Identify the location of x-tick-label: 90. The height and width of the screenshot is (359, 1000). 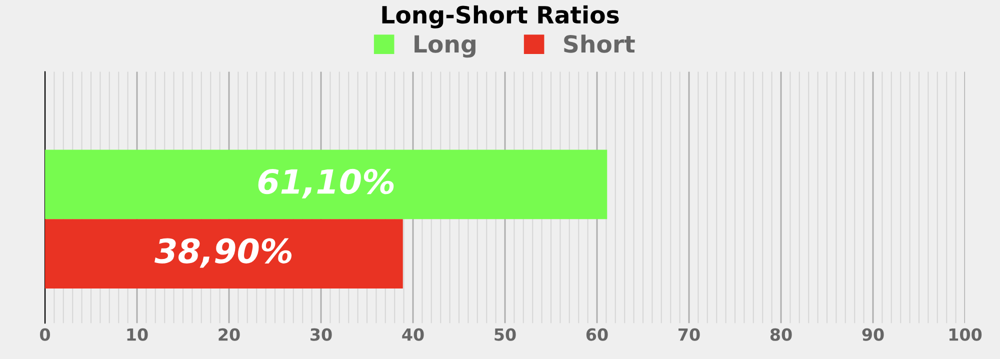
(873, 334).